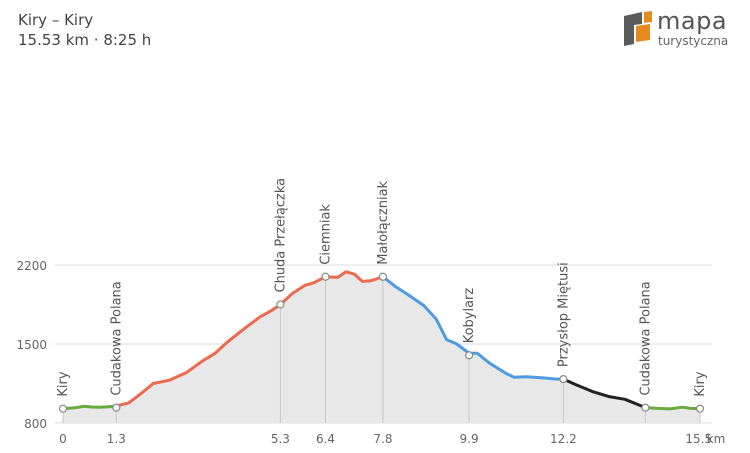 The height and width of the screenshot is (453, 750). I want to click on logo-mark-icon, so click(638, 28).